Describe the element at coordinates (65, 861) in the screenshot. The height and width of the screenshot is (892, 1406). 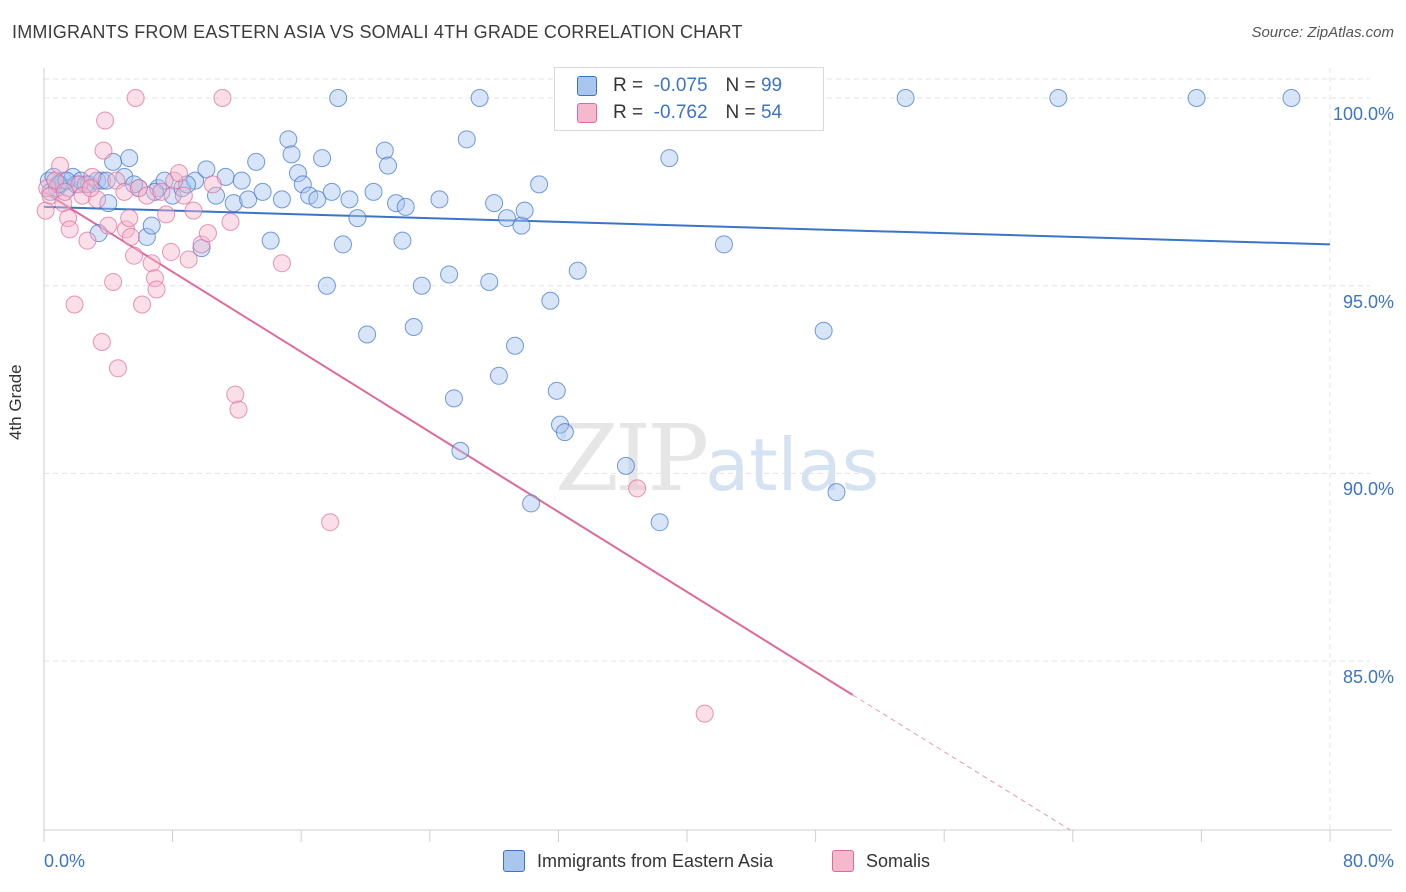
I see `x-tick-label-min: 0.0%` at that location.